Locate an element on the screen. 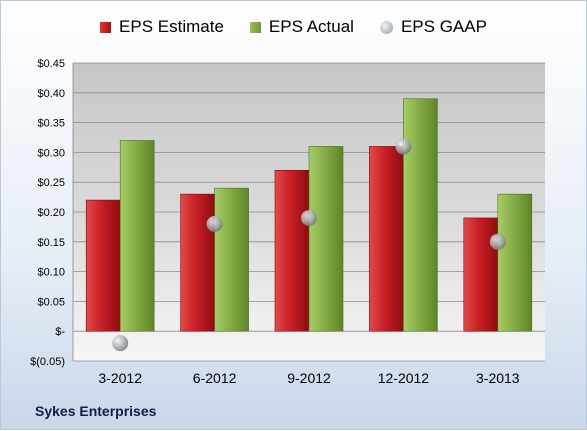 The height and width of the screenshot is (431, 587). y-tick-label: $0.35 is located at coordinates (51, 124).